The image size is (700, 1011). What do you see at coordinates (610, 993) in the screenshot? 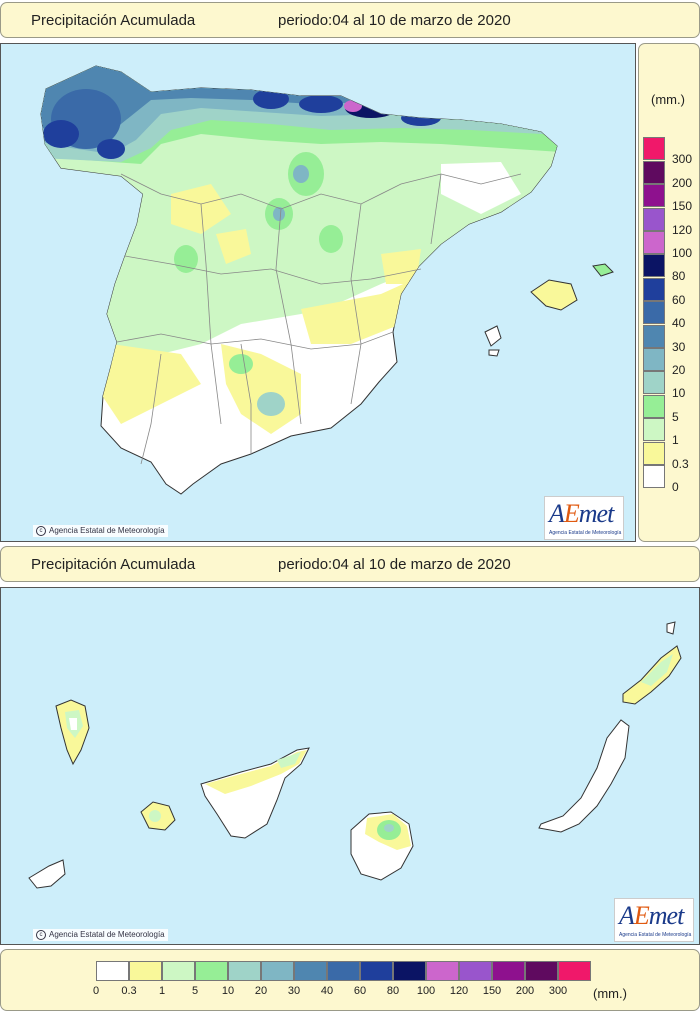
I see `legend-unit-2: (mm.)` at bounding box center [610, 993].